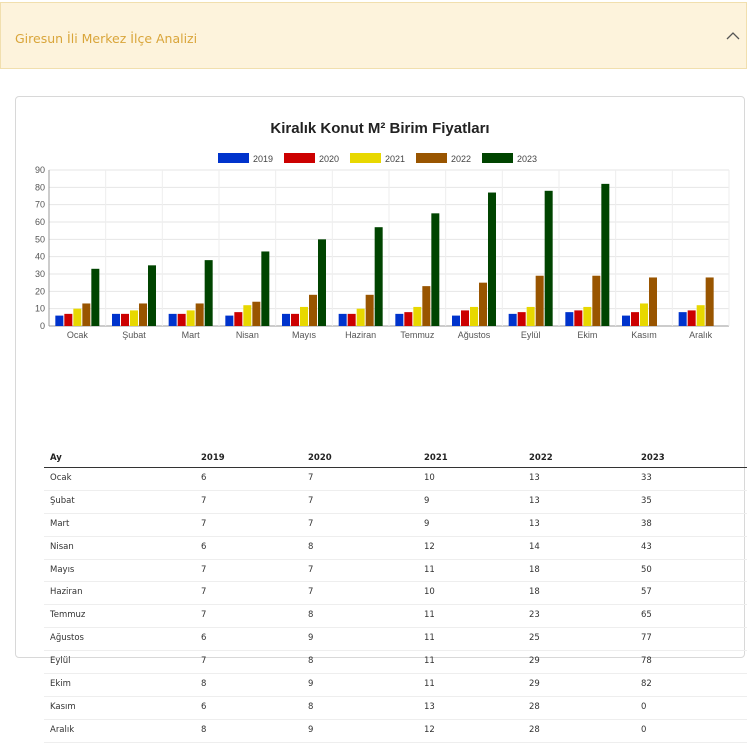 This screenshot has height=743, width=748. Describe the element at coordinates (709, 301) in the screenshot. I see `bar-2022-Aralık` at that location.